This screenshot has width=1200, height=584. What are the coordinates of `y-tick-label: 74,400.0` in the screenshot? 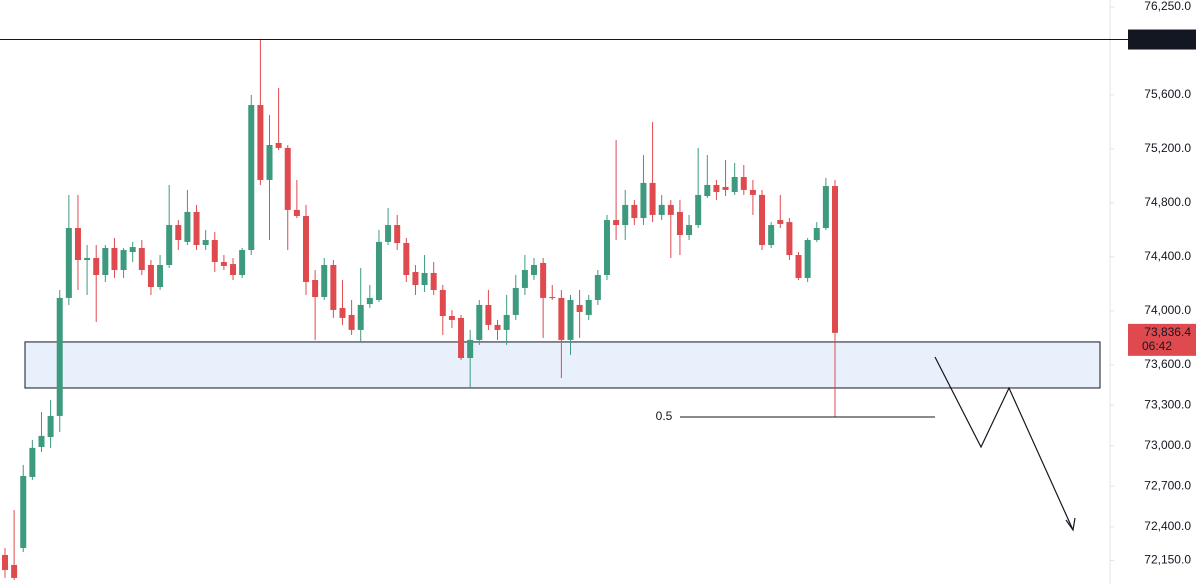 It's located at (1167, 256).